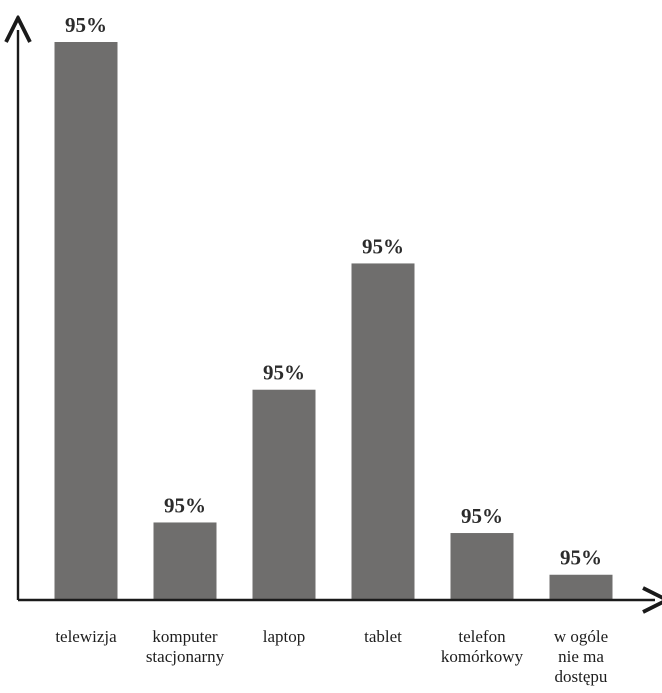 Image resolution: width=662 pixels, height=693 pixels. What do you see at coordinates (482, 646) in the screenshot?
I see `category-label-4: telefon komórkowy` at bounding box center [482, 646].